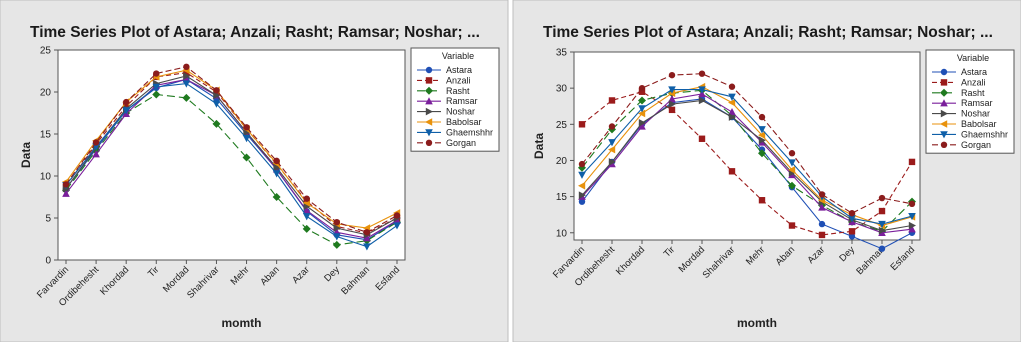  Describe the element at coordinates (539, 146) in the screenshot. I see `y-axis-label: Data` at that location.